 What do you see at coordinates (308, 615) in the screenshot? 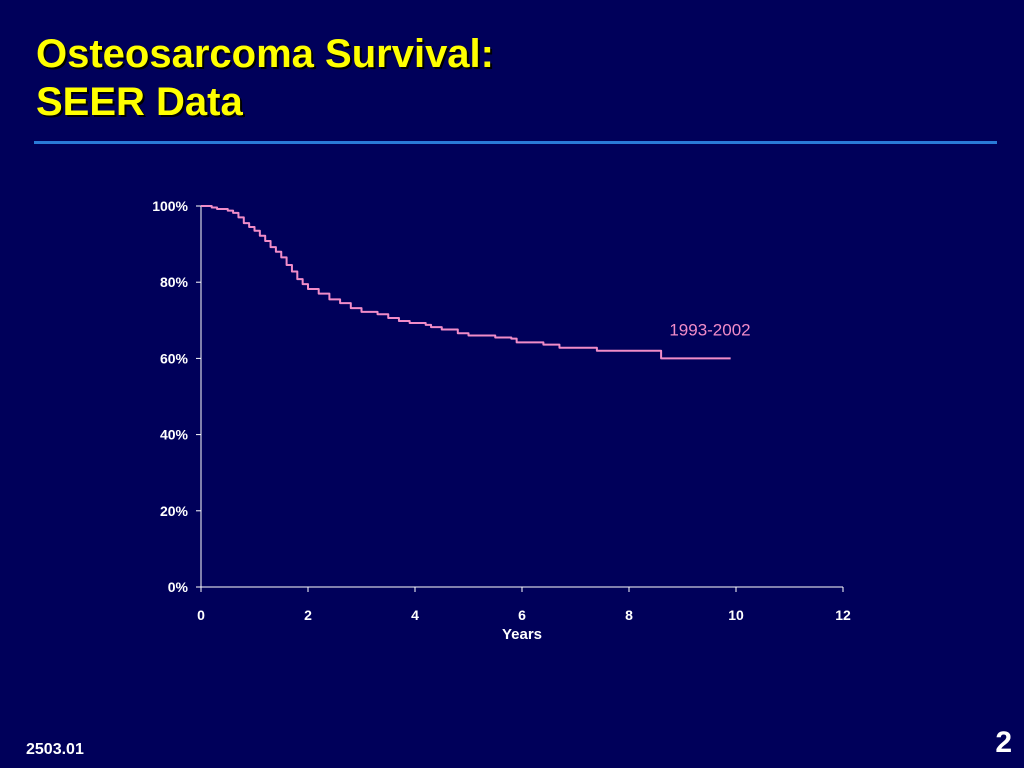
I see `x-tick-label: 2` at bounding box center [308, 615].